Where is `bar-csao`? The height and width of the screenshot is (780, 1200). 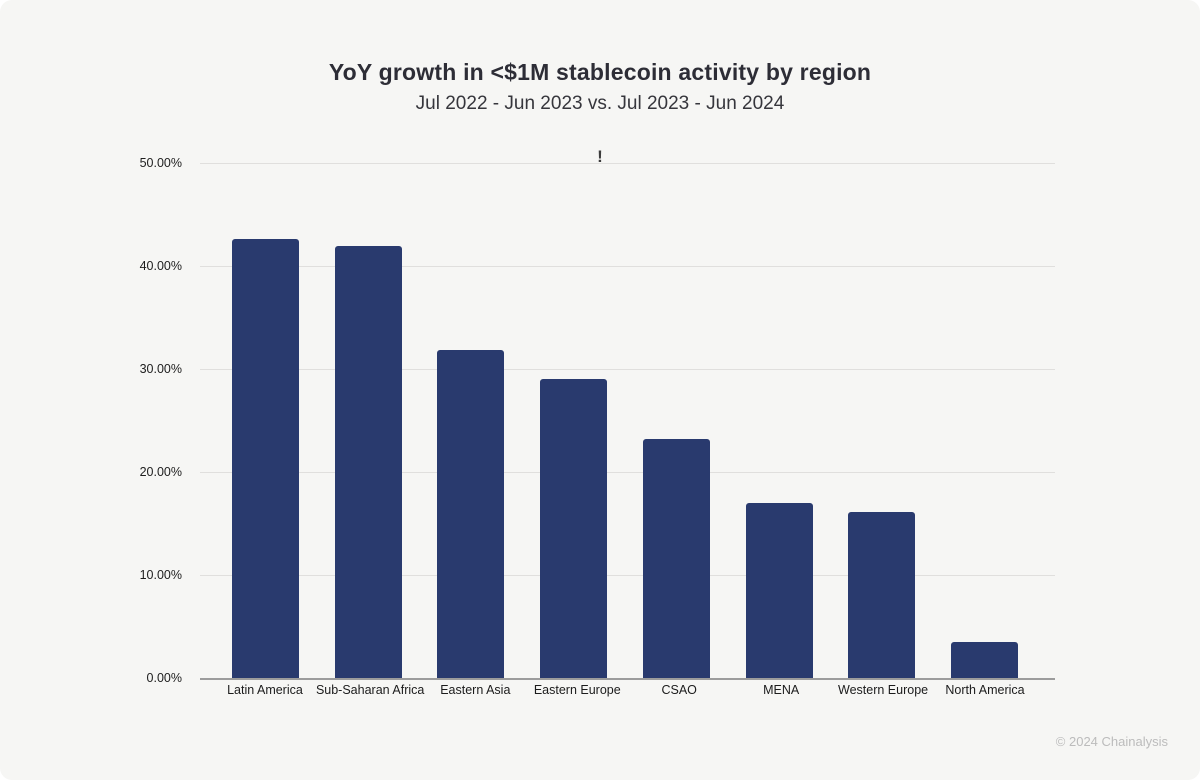
bar-csao is located at coordinates (676, 558).